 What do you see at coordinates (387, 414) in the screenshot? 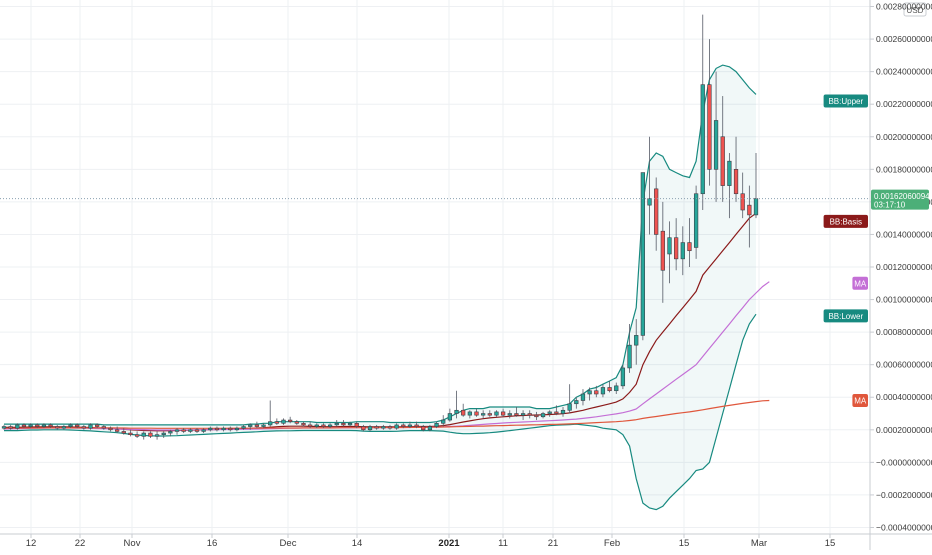
I see `ma-orange-line` at bounding box center [387, 414].